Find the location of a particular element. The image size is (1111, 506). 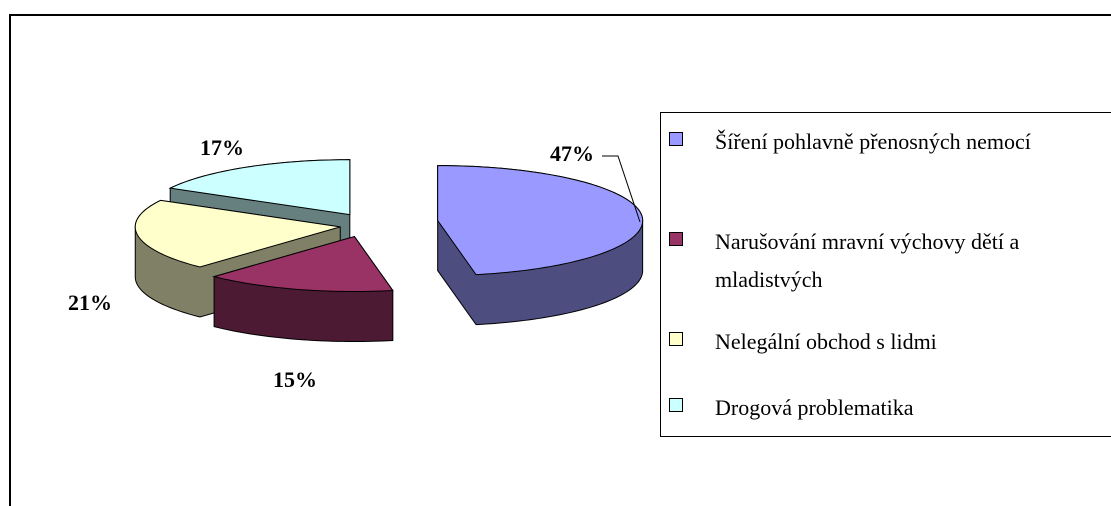

leader-line is located at coordinates (621, 189).